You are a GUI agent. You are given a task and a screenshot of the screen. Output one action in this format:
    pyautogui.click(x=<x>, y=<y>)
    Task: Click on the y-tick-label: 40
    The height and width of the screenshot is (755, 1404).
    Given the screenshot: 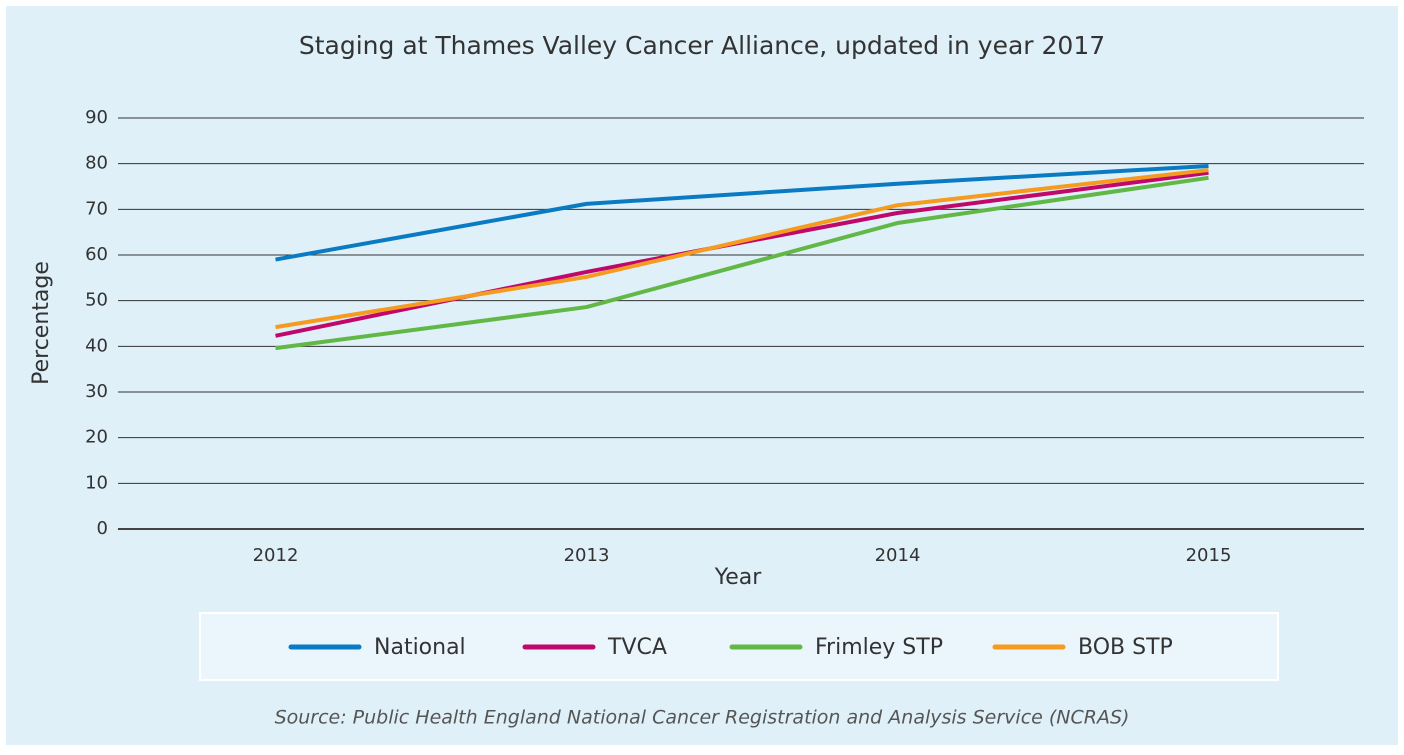 What is the action you would take?
    pyautogui.click(x=96, y=345)
    